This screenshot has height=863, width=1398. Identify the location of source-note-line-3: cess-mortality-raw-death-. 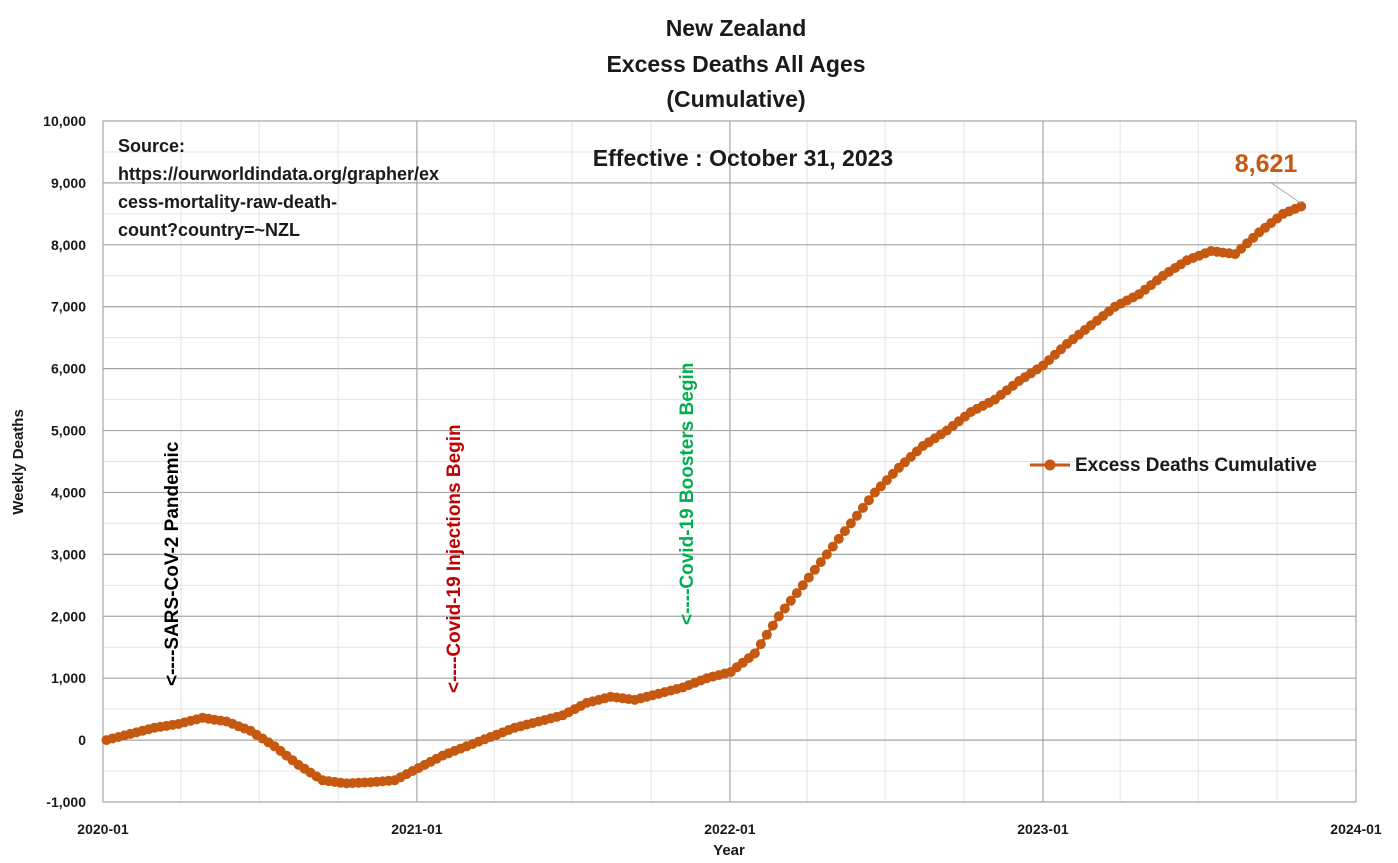
(227, 202).